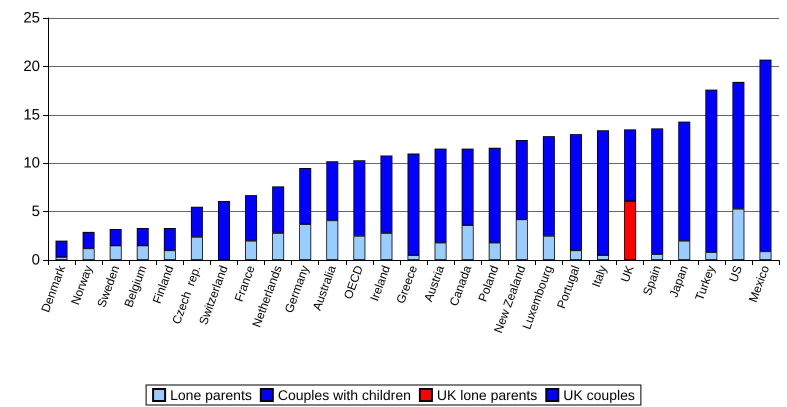 The height and width of the screenshot is (407, 787). Describe the element at coordinates (678, 282) in the screenshot. I see `x-tick-label: Japan` at that location.